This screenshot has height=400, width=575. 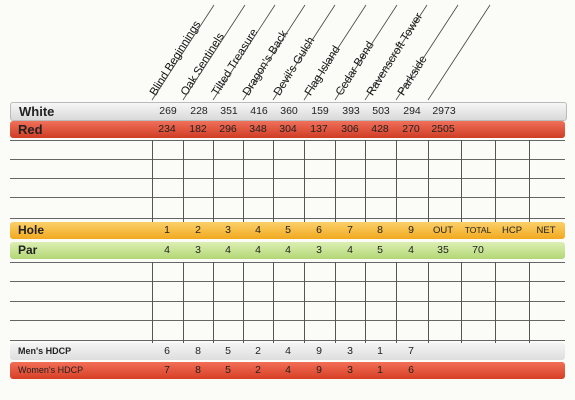 I want to click on white-yardage: 360, so click(x=289, y=111).